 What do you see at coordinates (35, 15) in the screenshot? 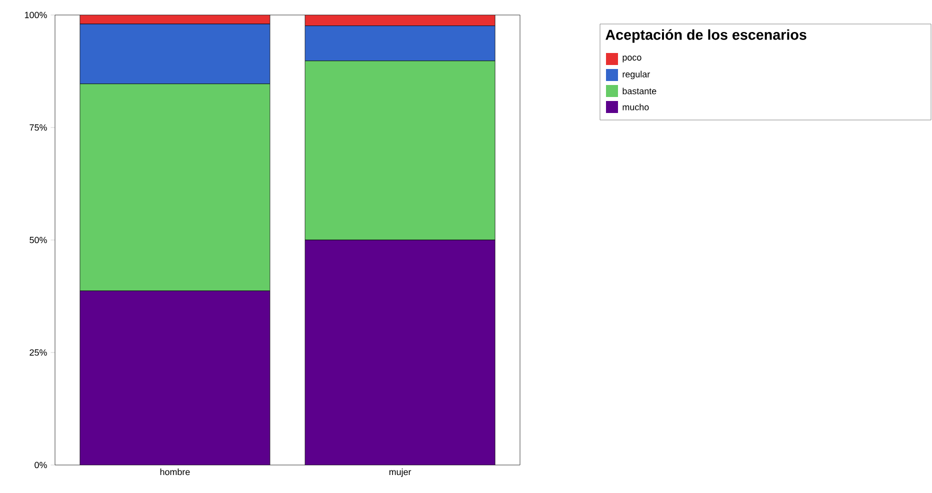
I see `y-tick-label: 100%` at bounding box center [35, 15].